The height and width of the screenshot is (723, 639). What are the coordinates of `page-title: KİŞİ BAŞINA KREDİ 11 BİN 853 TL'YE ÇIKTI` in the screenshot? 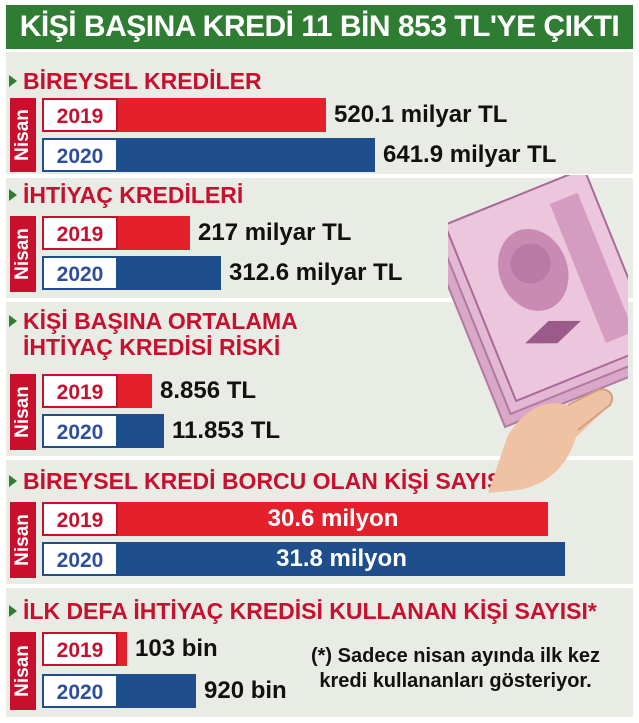 It's located at (319, 27).